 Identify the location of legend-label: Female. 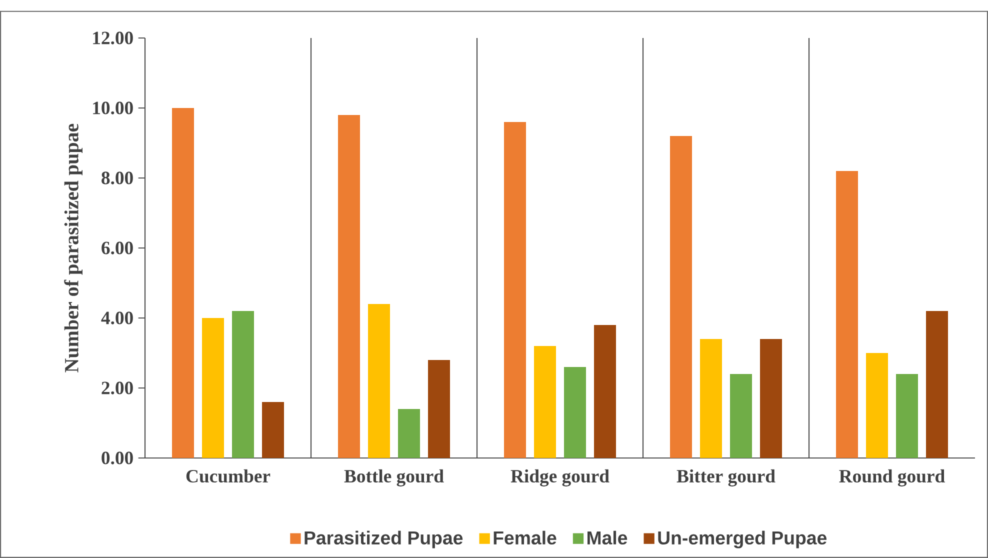
(525, 537).